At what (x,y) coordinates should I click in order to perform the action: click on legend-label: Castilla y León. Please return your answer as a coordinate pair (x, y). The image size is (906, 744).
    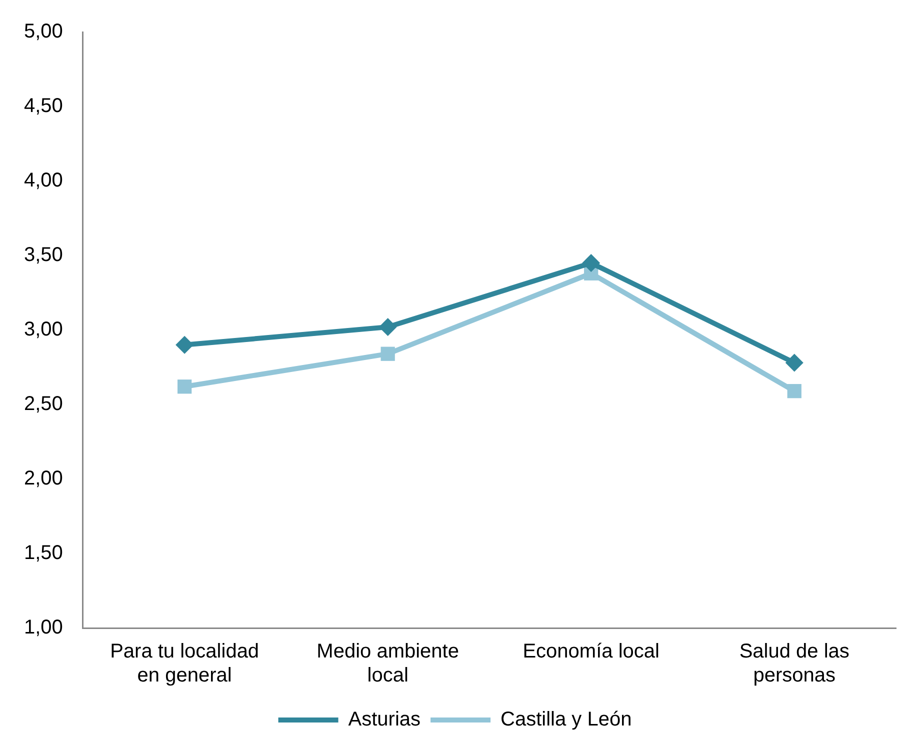
    Looking at the image, I should click on (566, 719).